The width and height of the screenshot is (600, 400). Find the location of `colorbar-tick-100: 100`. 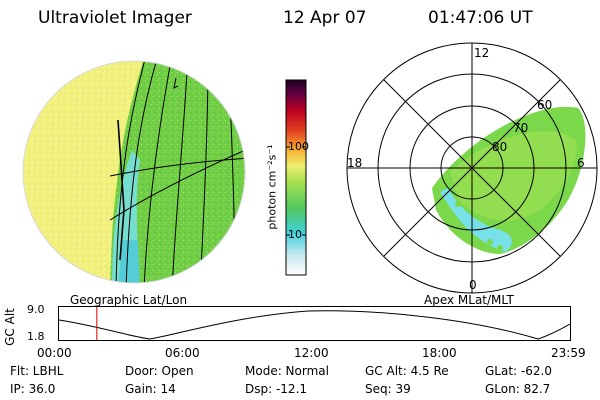

colorbar-tick-100: 100 is located at coordinates (298, 146).